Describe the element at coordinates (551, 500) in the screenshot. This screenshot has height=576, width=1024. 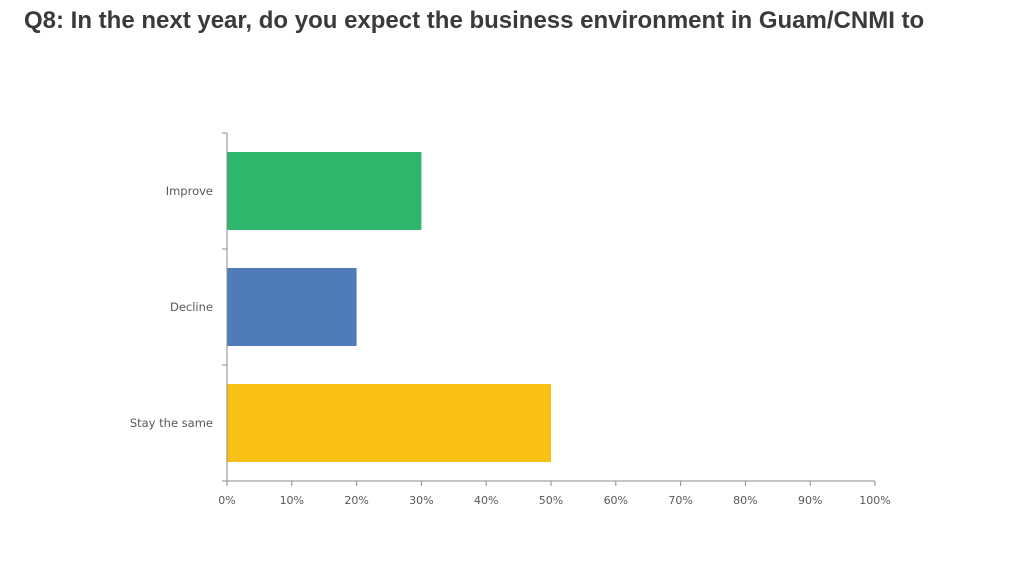
I see `x-tick-label: 50%` at that location.